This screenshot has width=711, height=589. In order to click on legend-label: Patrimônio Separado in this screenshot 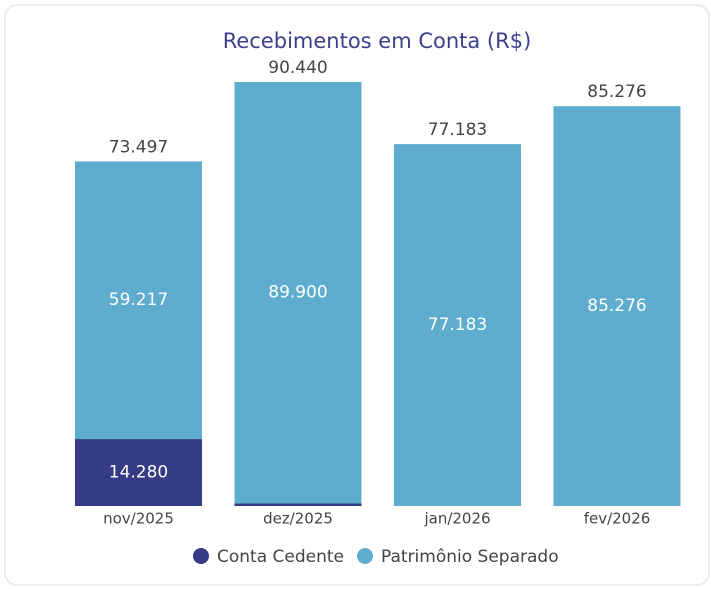, I will do `click(470, 557)`.